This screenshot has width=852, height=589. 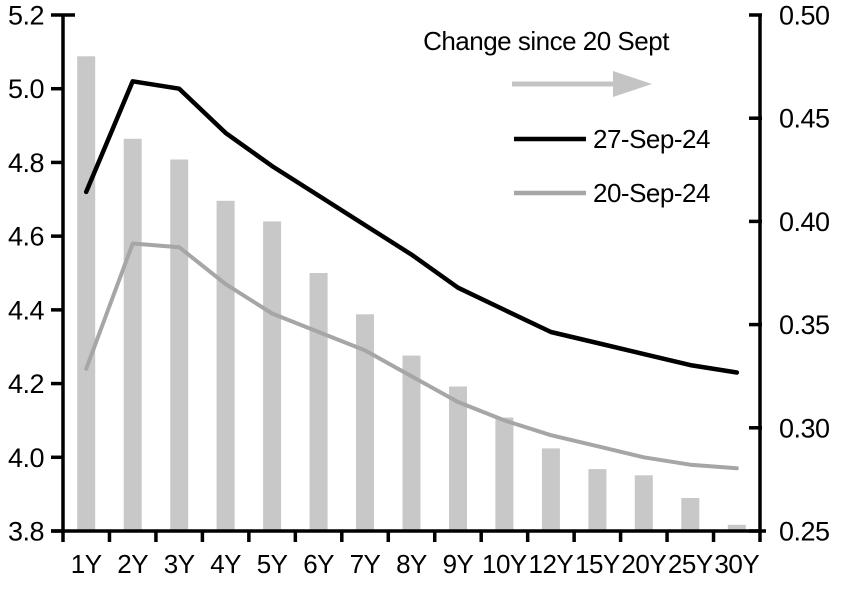 I want to click on bar-6Y, so click(x=318, y=402).